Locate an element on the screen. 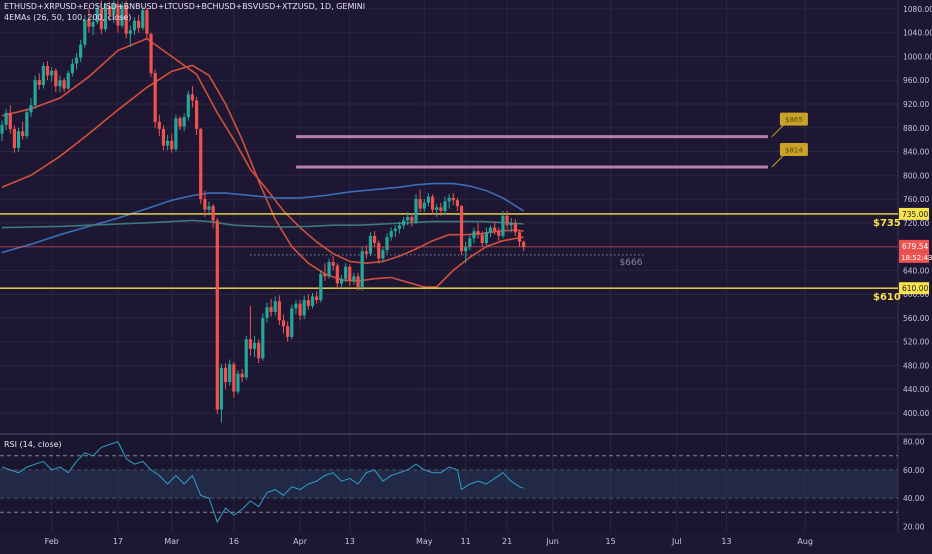 This screenshot has width=932, height=554. rsi-tick-label: 20.00 is located at coordinates (914, 526).